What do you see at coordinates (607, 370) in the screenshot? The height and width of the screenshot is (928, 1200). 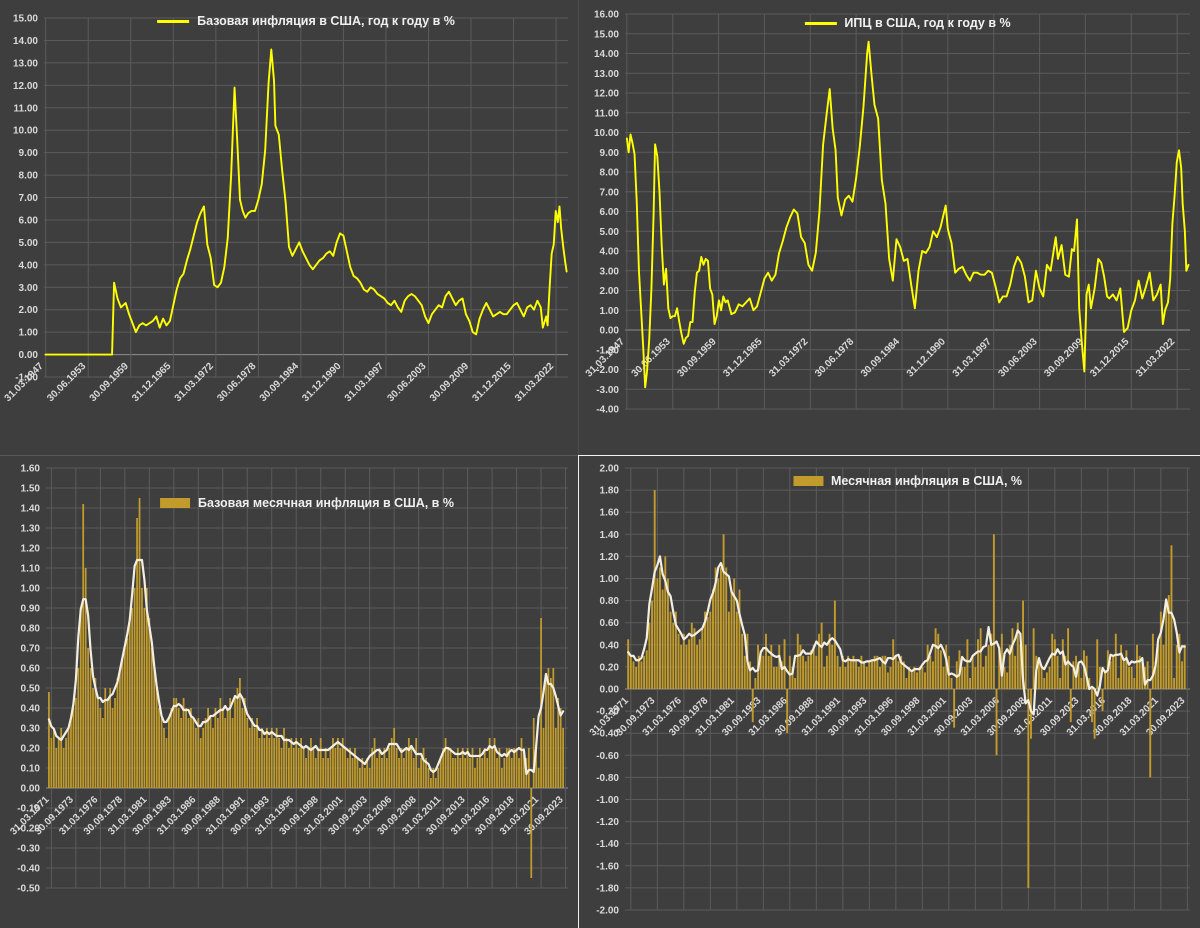 I see `svg-text: -2.00` at bounding box center [607, 370].